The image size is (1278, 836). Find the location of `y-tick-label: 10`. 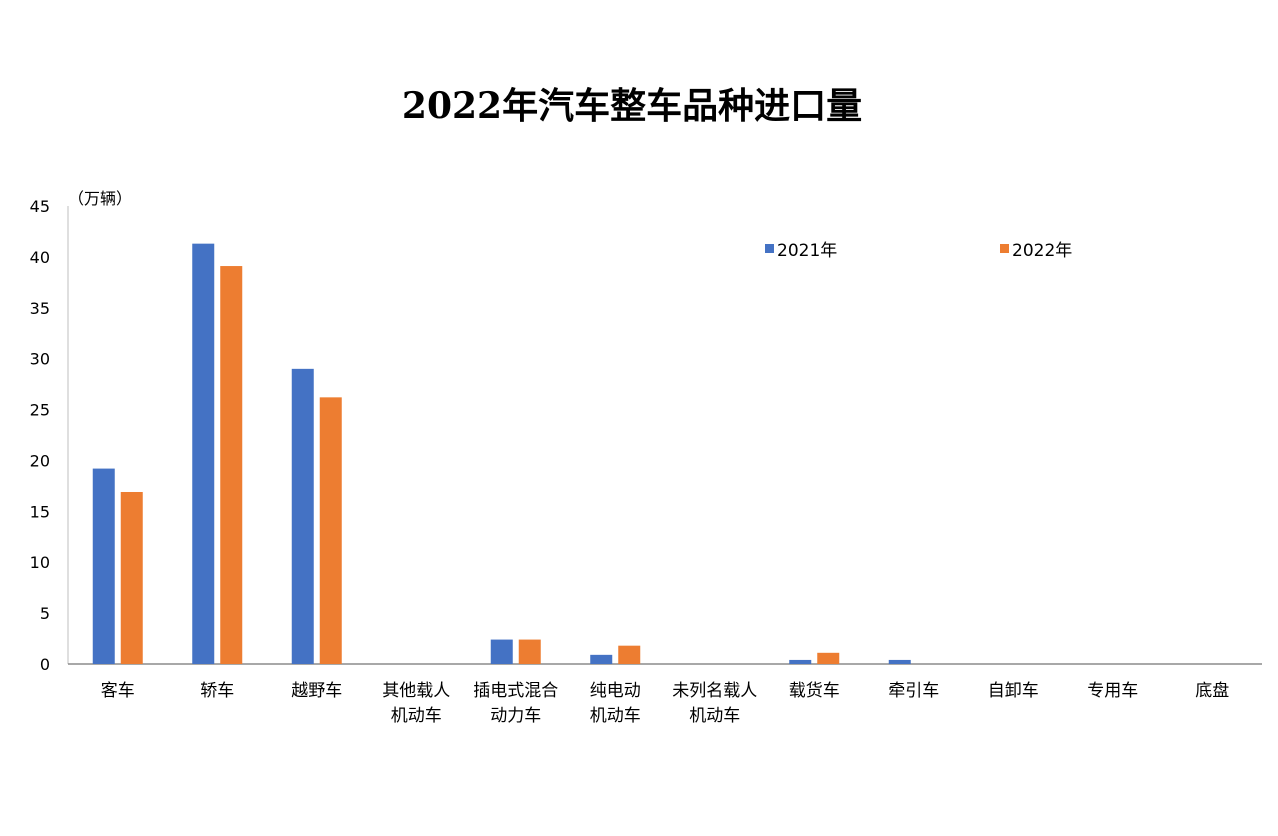

y-tick-label: 10 is located at coordinates (40, 562).